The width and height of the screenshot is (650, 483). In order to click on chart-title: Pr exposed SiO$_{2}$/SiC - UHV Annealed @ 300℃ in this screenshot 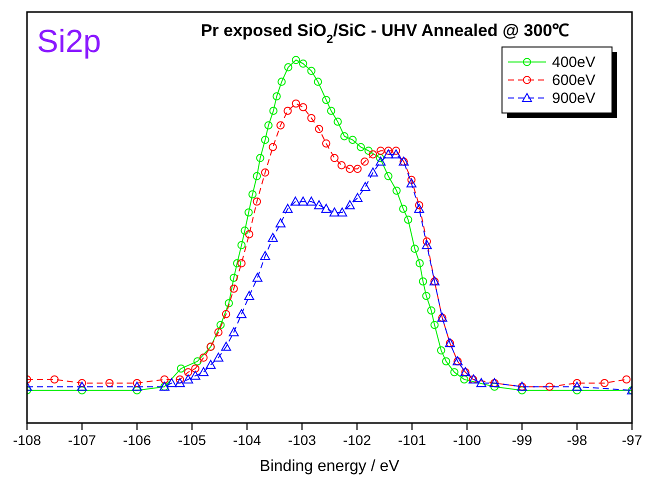, I will do `click(385, 33)`.